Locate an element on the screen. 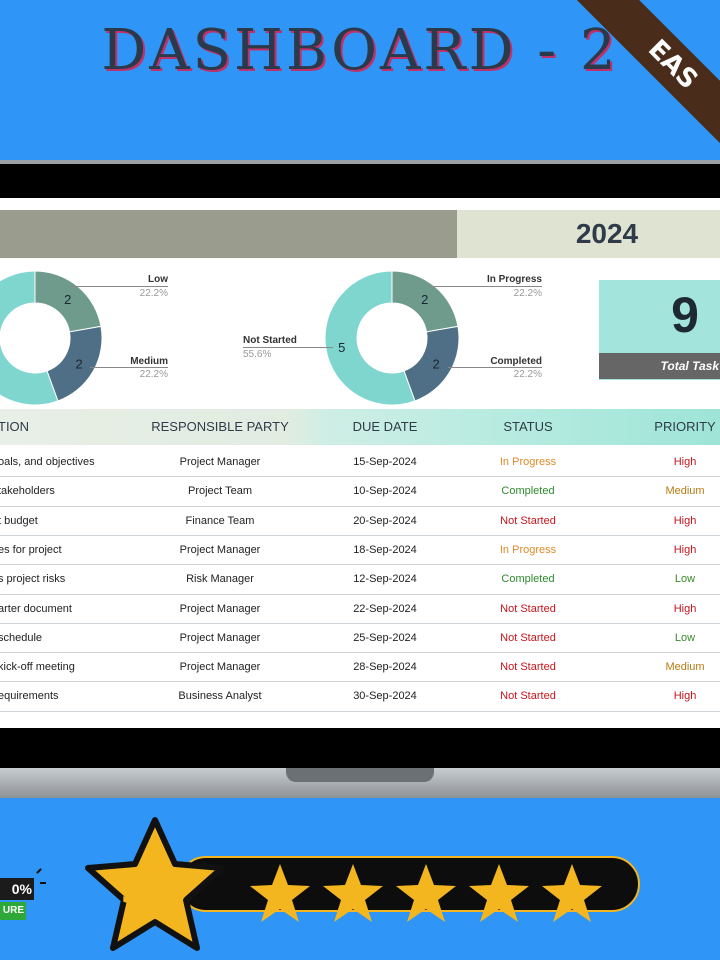 The height and width of the screenshot is (960, 720). table-header-background is located at coordinates (360, 427).